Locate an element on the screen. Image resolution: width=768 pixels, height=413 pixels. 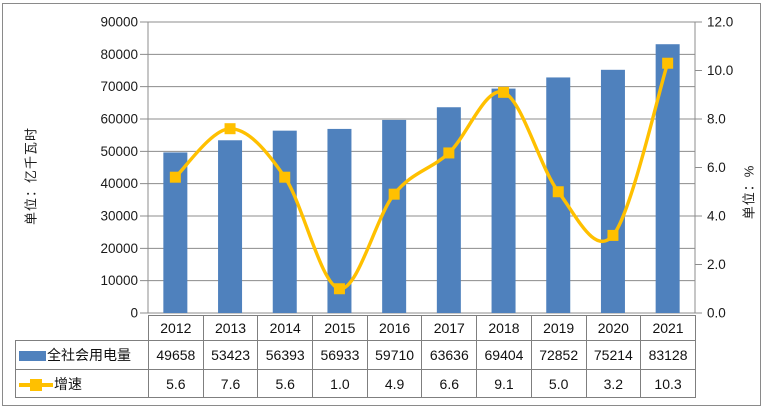
year-cell: 2020 is located at coordinates (613, 328).